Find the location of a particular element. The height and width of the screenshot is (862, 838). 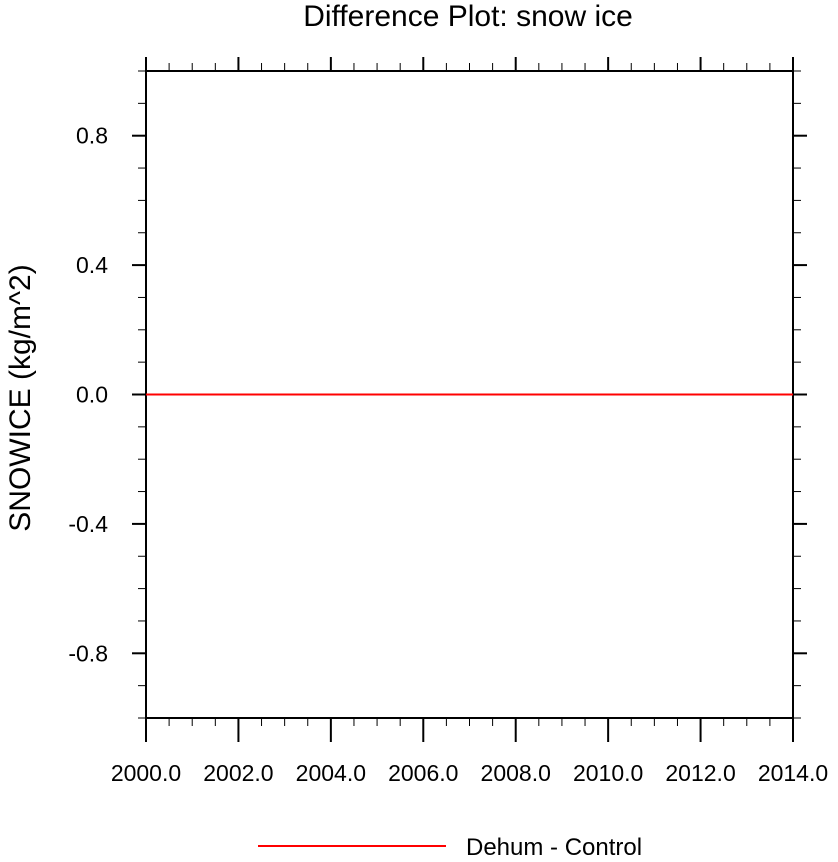

y-tick-label: 0.0 is located at coordinates (92, 395).